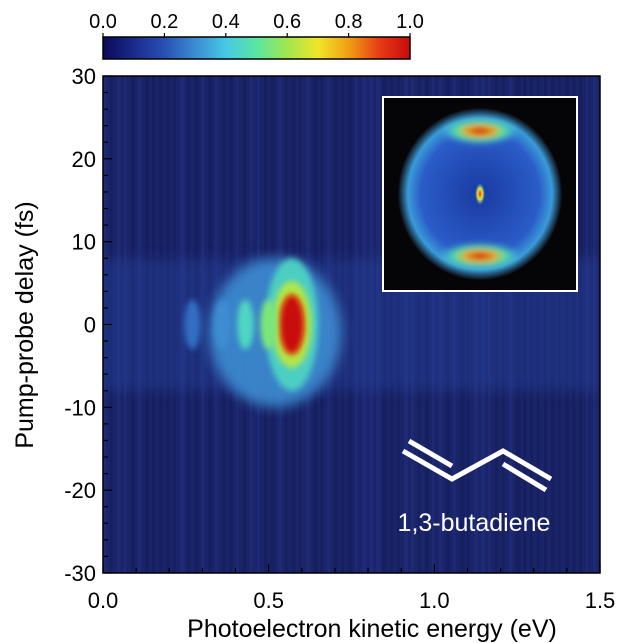  What do you see at coordinates (80, 573) in the screenshot?
I see `y-tick-label: -30` at bounding box center [80, 573].